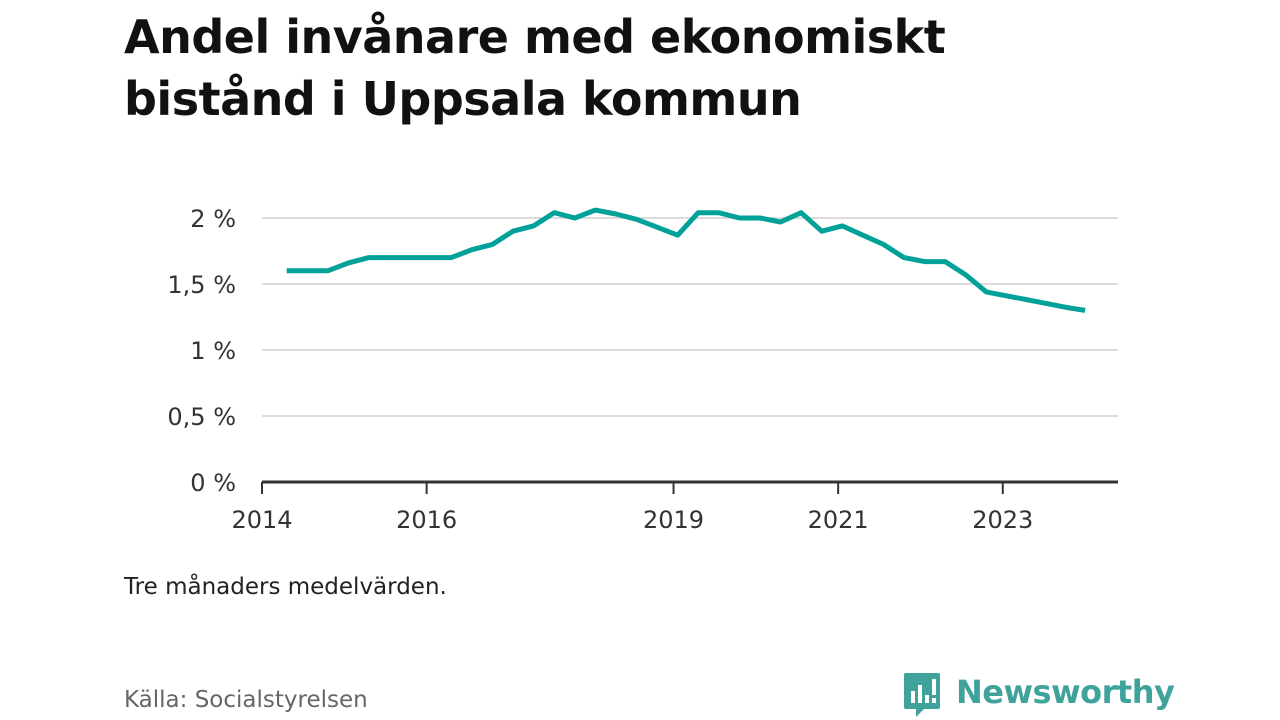 The height and width of the screenshot is (720, 1280). I want to click on chart-note: Tre månaders medelvärden., so click(285, 587).